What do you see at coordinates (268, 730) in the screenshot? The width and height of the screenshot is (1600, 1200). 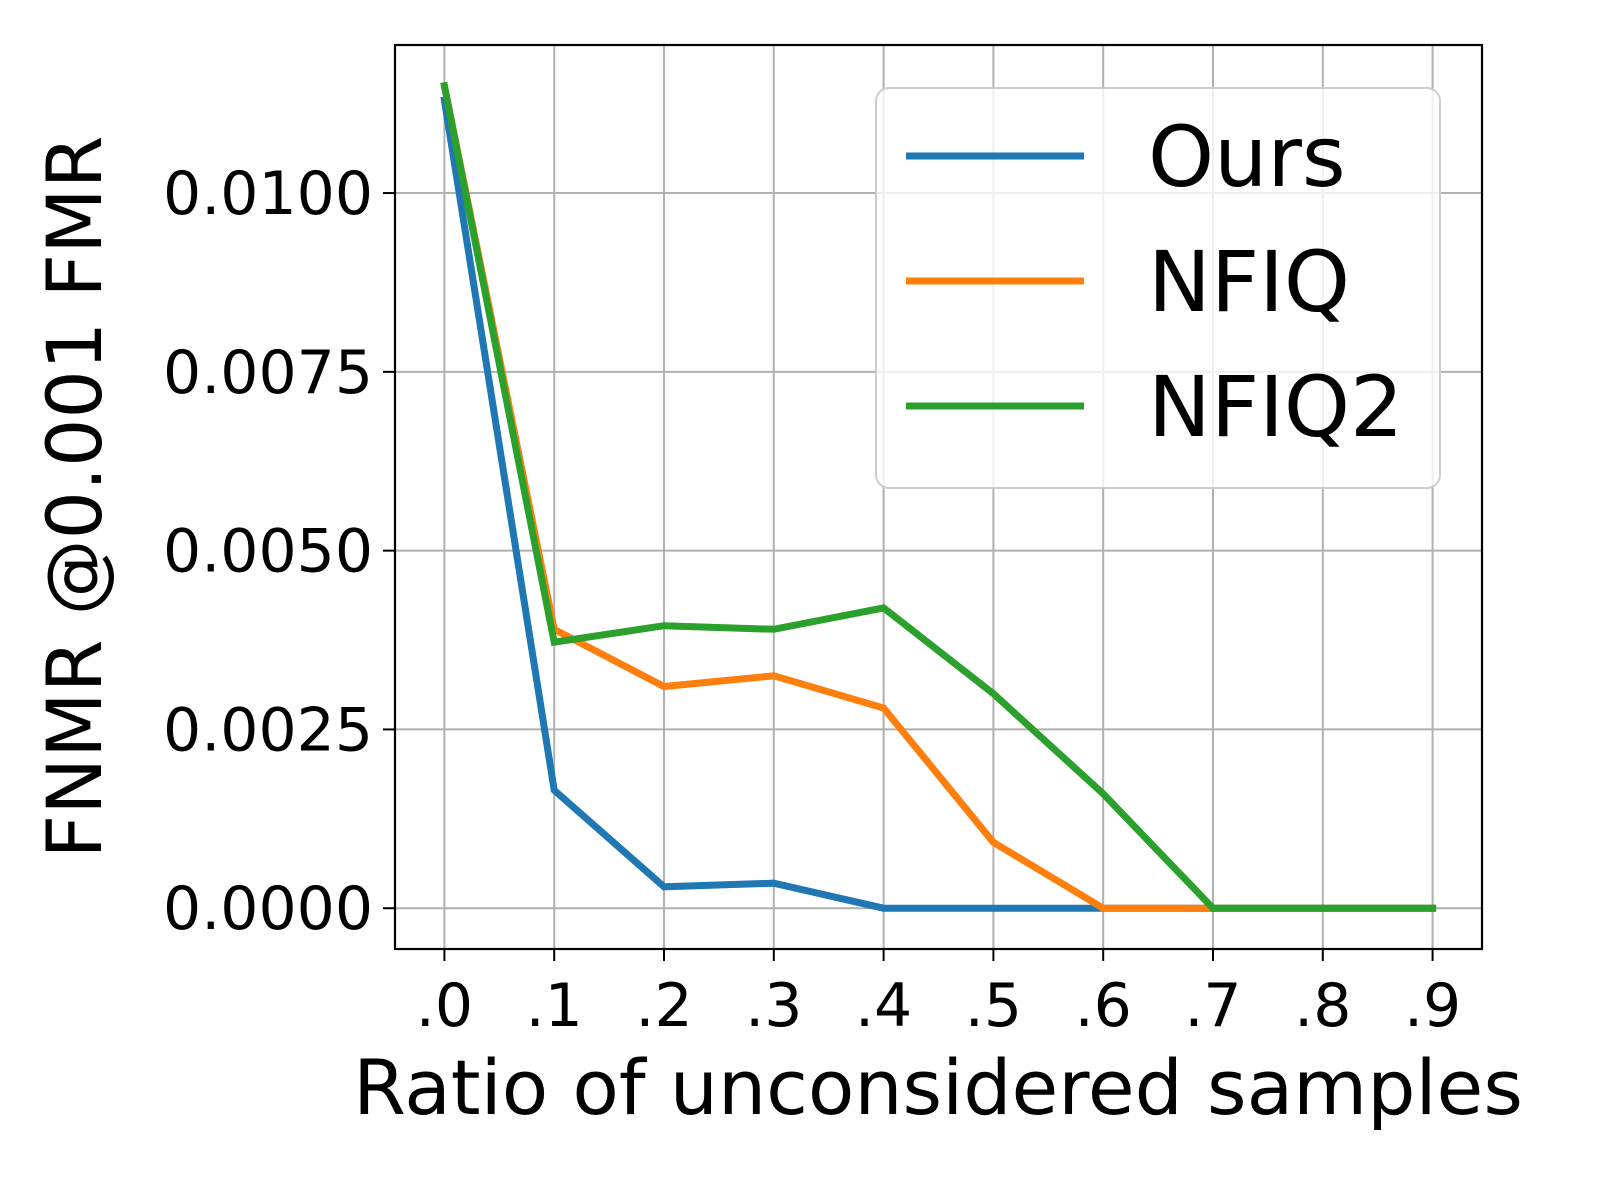 I see `y-tick-label: 0.0025` at bounding box center [268, 730].